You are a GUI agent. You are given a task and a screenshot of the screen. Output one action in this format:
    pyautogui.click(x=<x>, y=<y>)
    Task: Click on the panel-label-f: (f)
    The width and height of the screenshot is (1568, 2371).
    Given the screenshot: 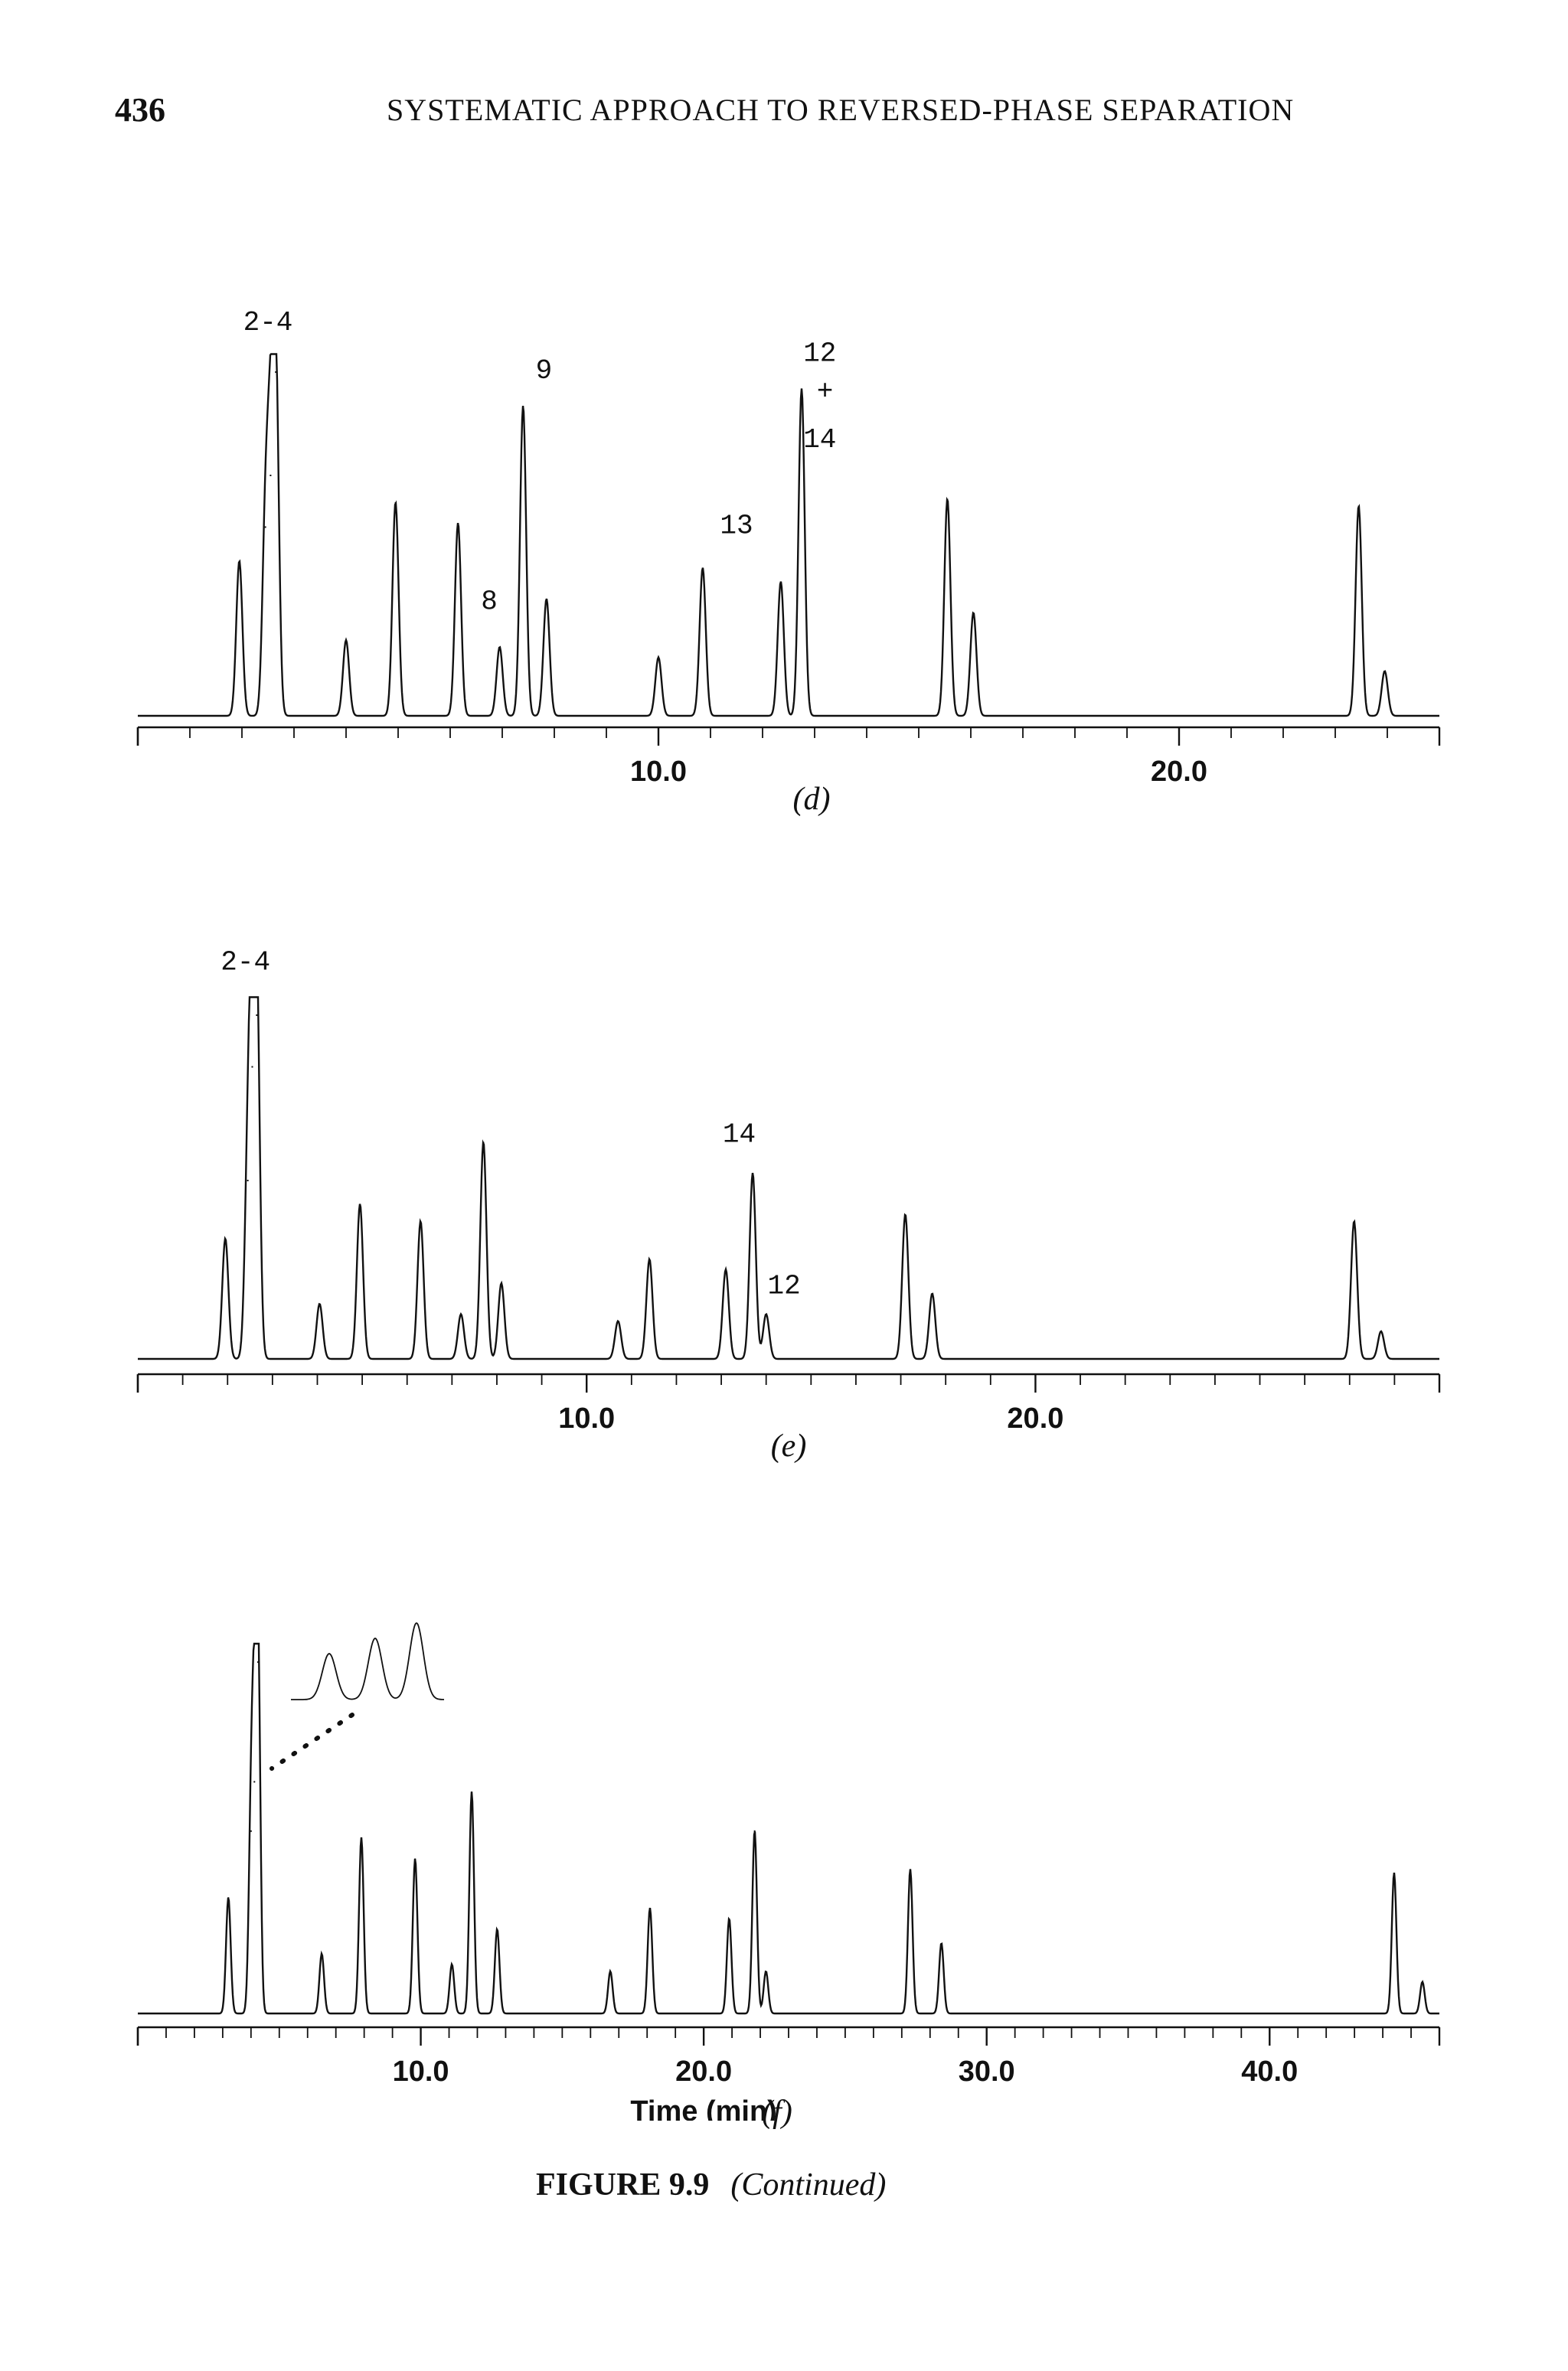 What is the action you would take?
    pyautogui.click(x=777, y=2113)
    